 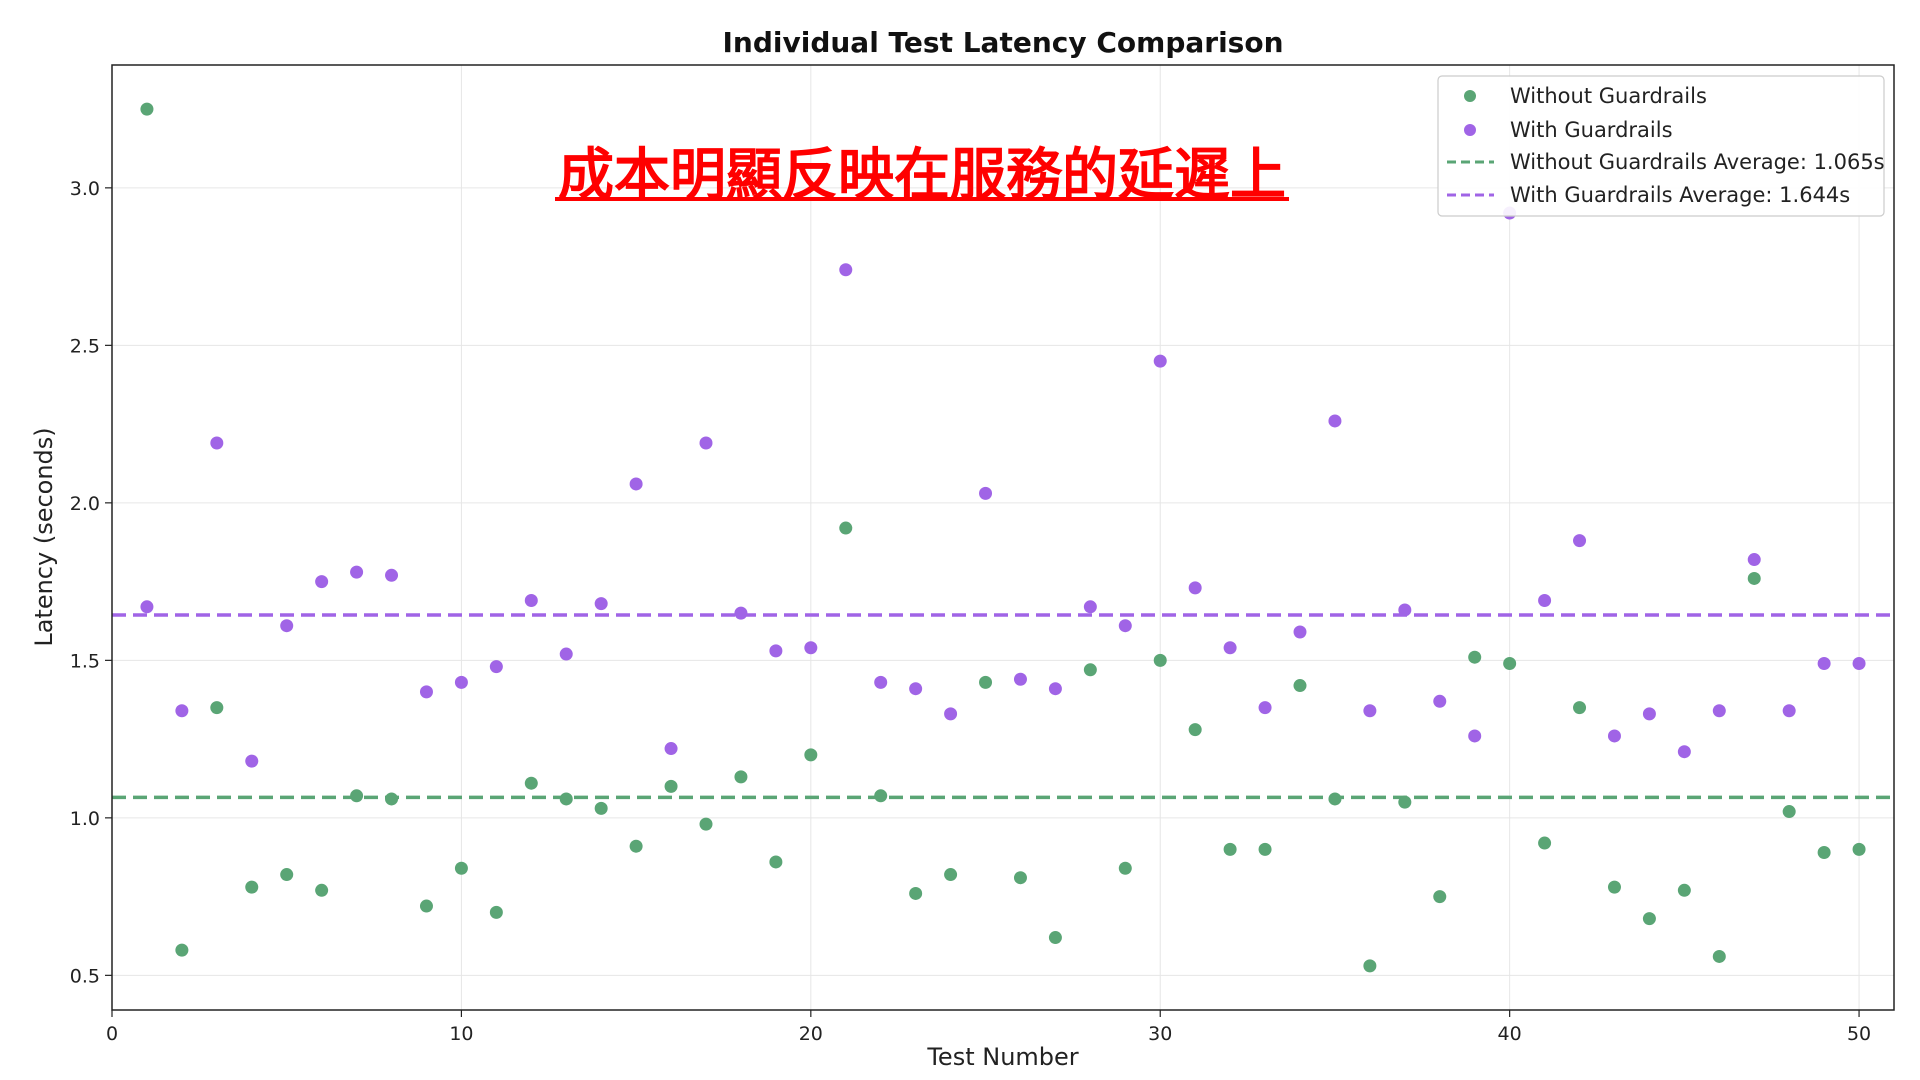 I want to click on x-tick-label: 40, so click(x=1510, y=1034).